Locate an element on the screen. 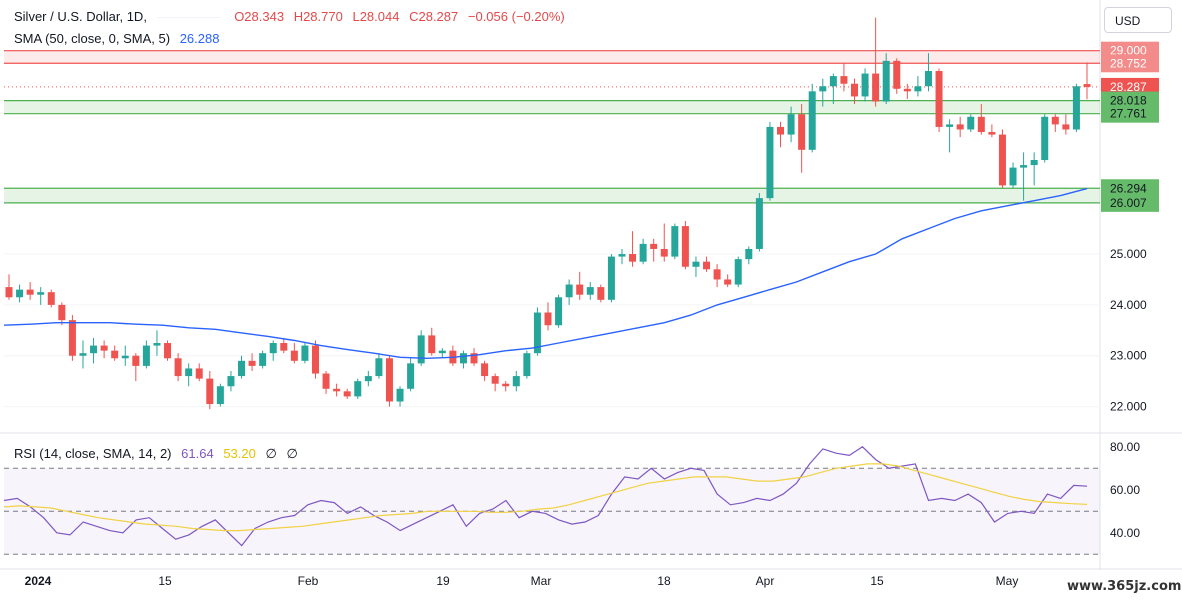 This screenshot has height=602, width=1182. time-tick-label: May is located at coordinates (1007, 581).